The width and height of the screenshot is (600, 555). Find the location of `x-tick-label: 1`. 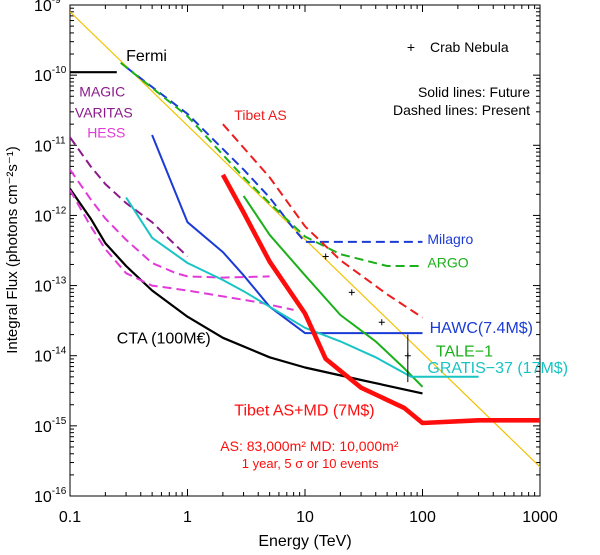

x-tick-label: 1 is located at coordinates (187, 517).